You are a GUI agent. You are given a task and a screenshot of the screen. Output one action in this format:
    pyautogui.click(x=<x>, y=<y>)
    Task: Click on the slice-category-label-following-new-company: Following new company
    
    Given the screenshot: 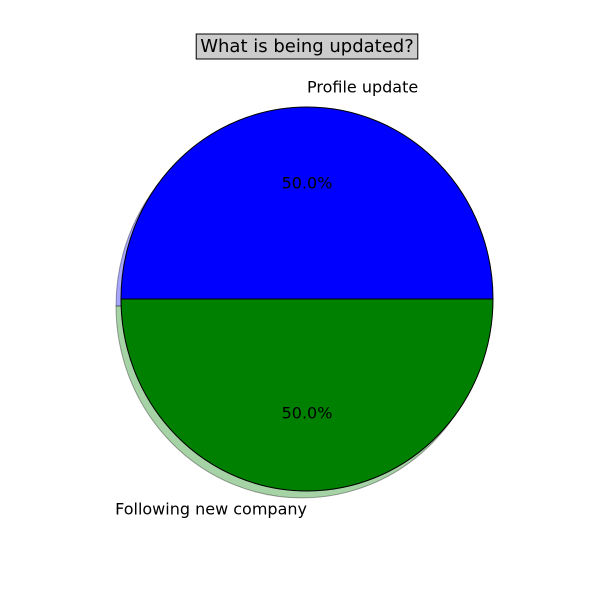 What is the action you would take?
    pyautogui.click(x=211, y=509)
    